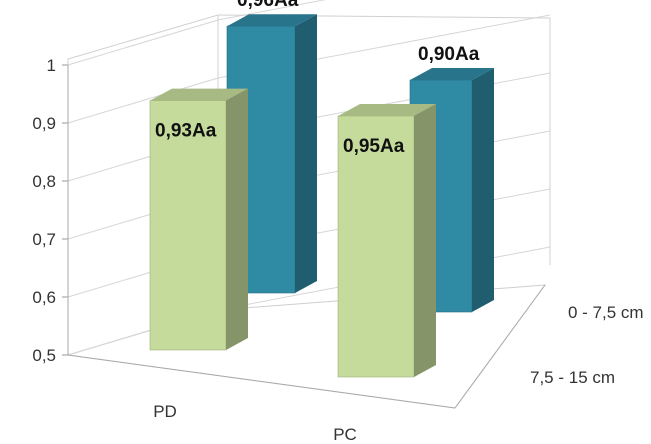 The width and height of the screenshot is (651, 444). I want to click on bar-pc-series2-side-face, so click(425, 240).